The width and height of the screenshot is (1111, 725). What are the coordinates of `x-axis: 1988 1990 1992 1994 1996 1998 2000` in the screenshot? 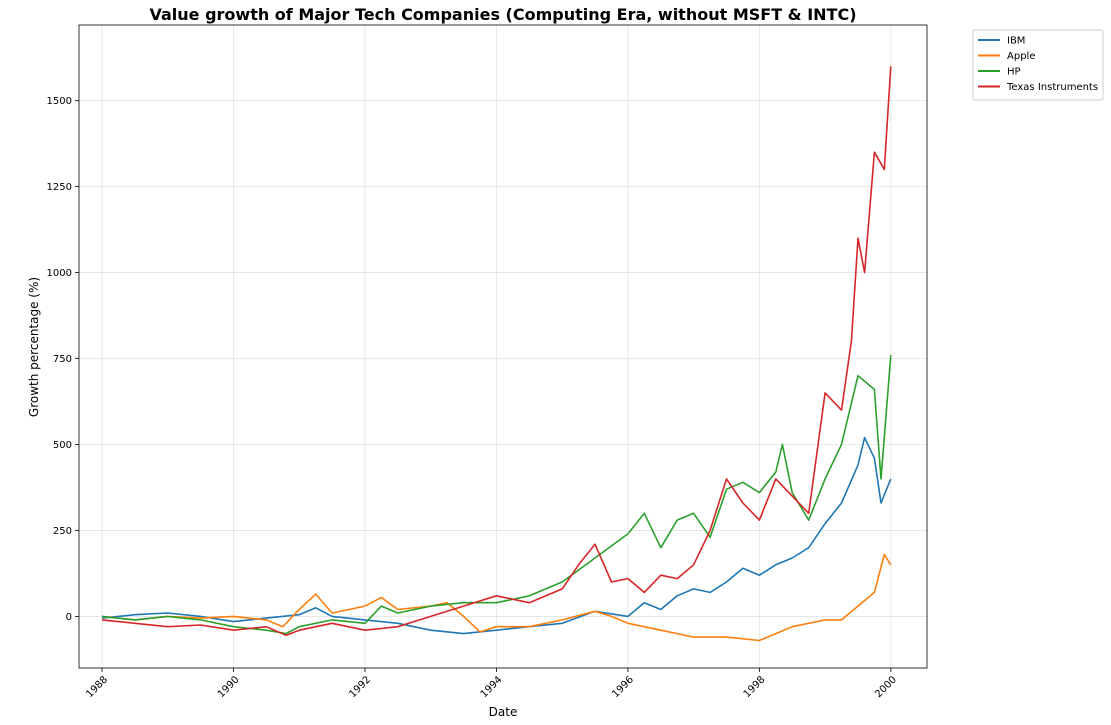 It's located at (491, 684).